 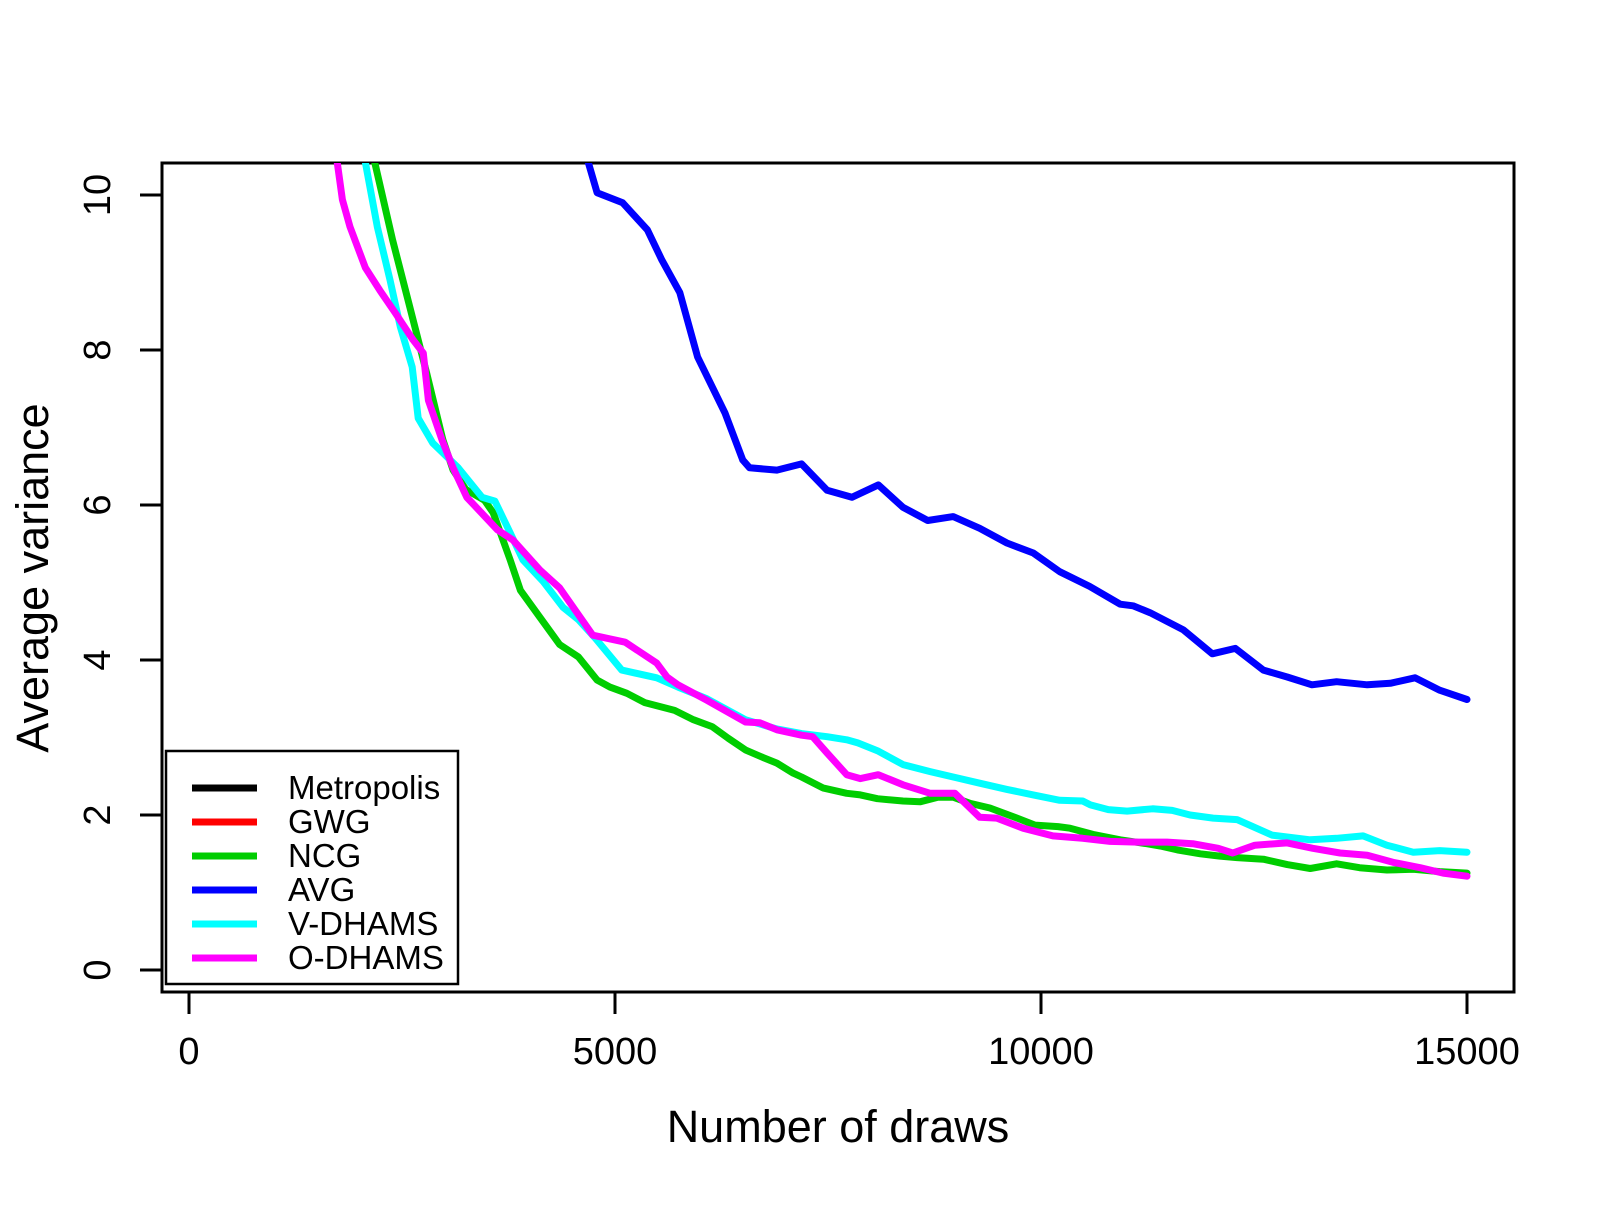 I want to click on legend-item-avg: AVG, so click(x=273, y=889).